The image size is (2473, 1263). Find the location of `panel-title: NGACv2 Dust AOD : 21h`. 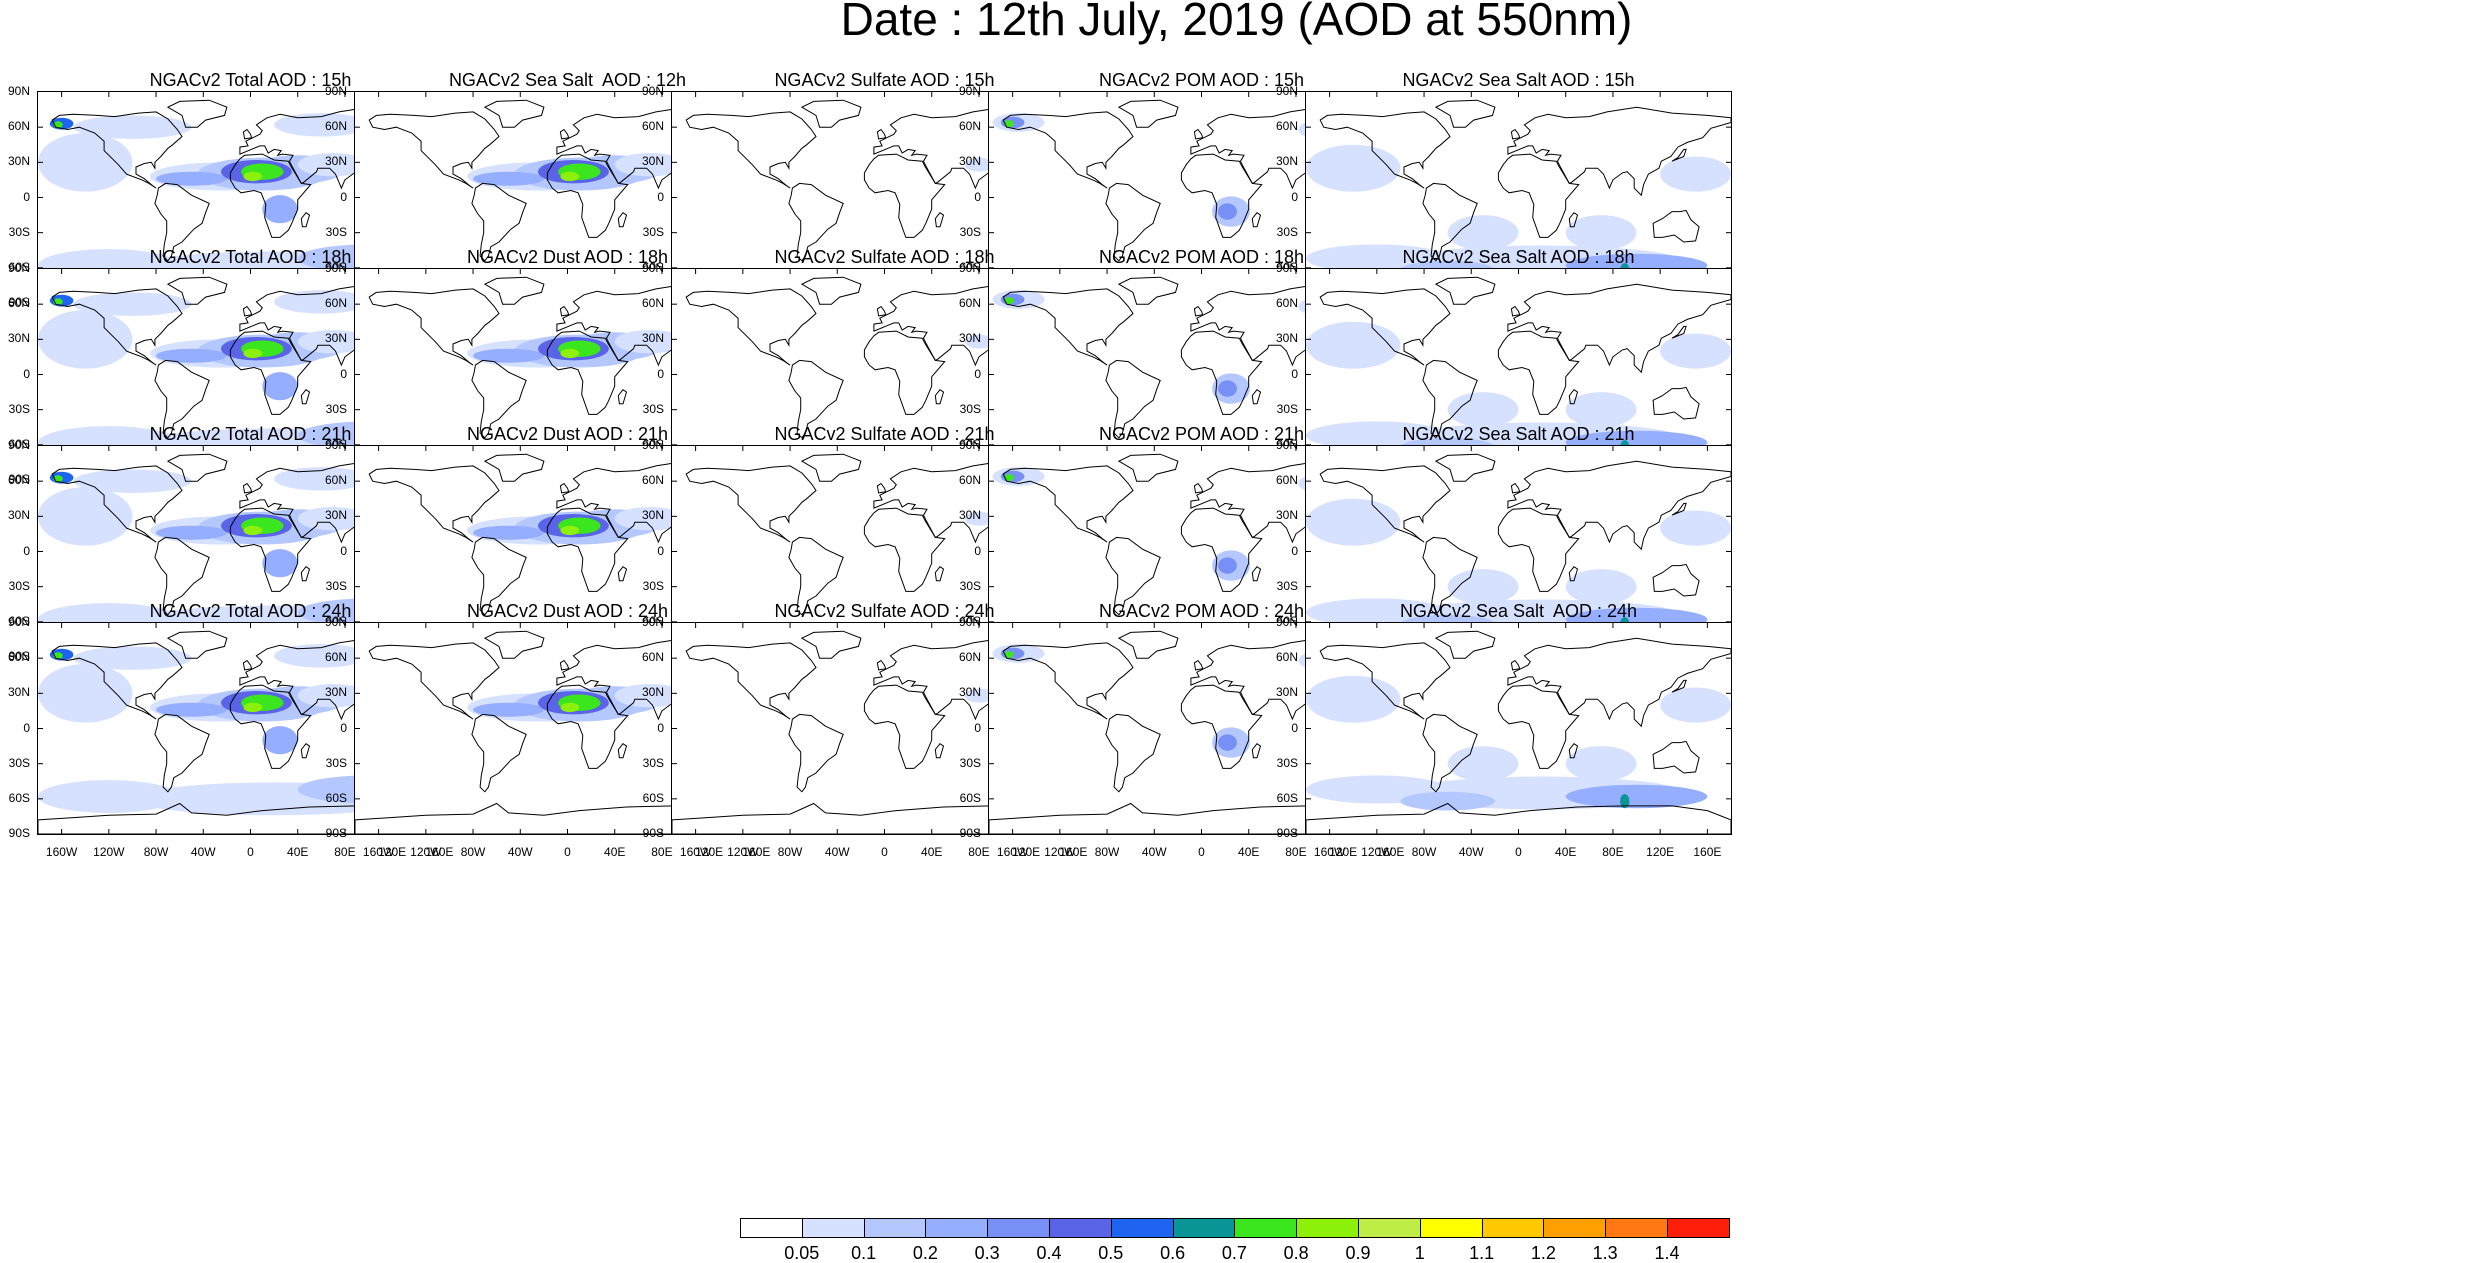

panel-title: NGACv2 Dust AOD : 21h is located at coordinates (567, 434).